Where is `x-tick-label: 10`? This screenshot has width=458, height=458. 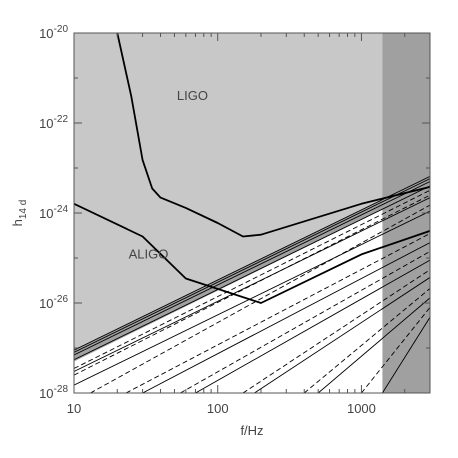 x-tick-label: 10 is located at coordinates (74, 408).